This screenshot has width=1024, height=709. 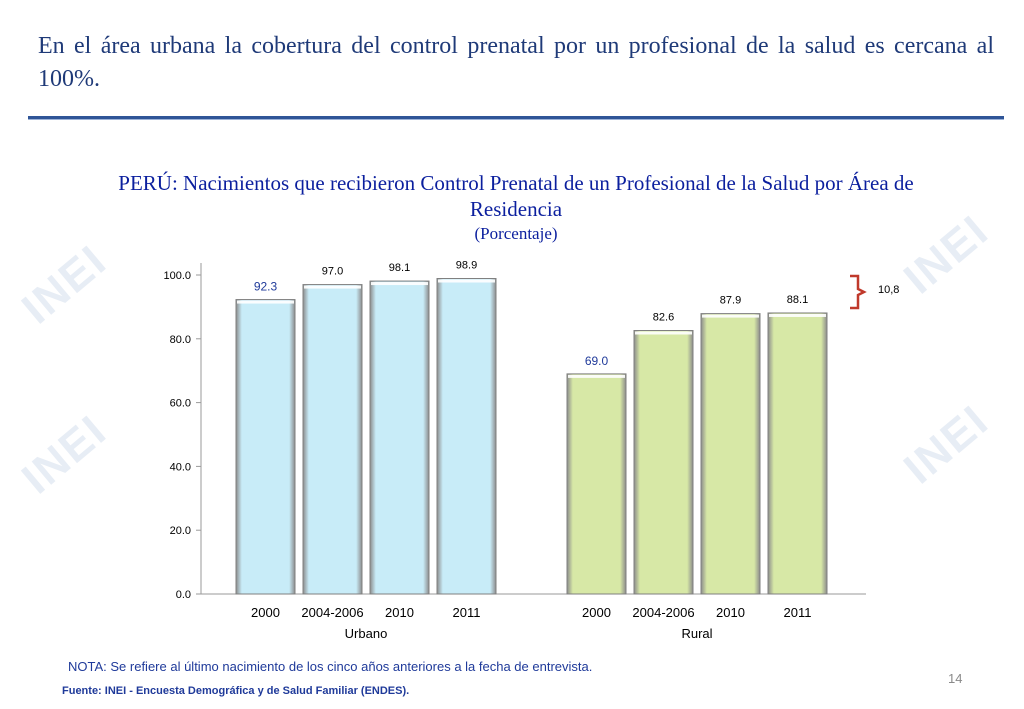 What do you see at coordinates (180, 531) in the screenshot?
I see `y-tick-label: 20.0` at bounding box center [180, 531].